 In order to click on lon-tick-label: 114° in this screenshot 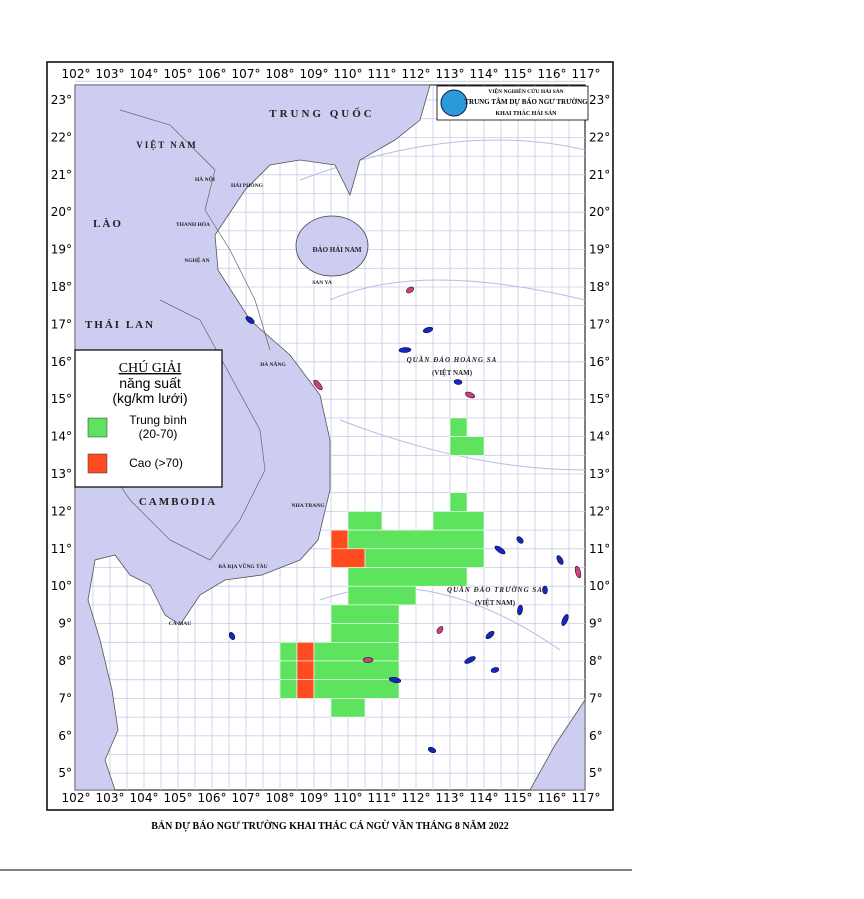, I will do `click(484, 798)`.